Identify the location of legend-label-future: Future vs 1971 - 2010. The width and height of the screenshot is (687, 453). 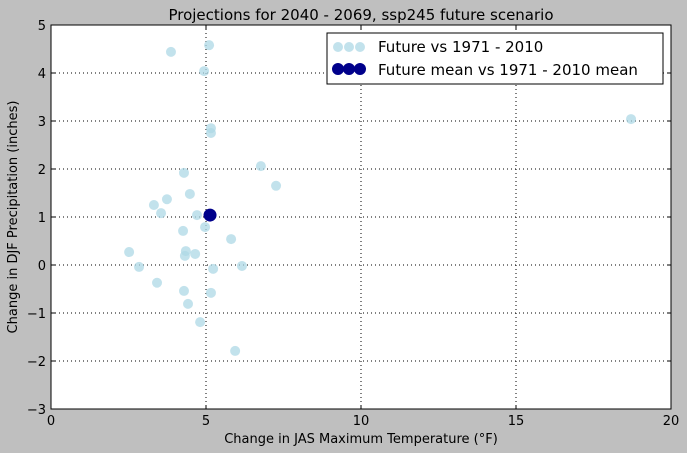
(460, 47).